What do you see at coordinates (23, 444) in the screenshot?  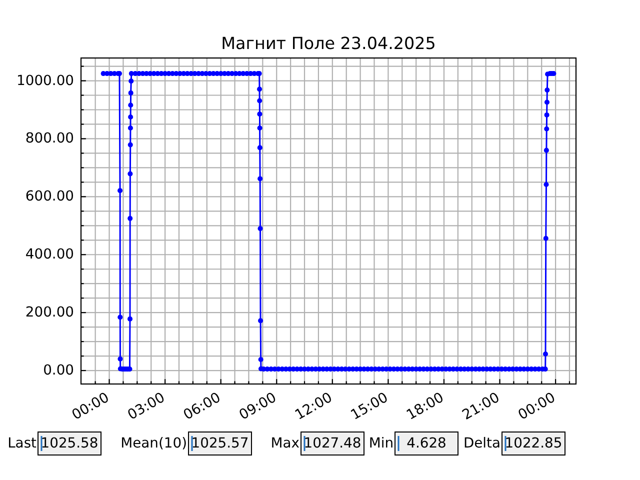 I see `text: Last` at bounding box center [23, 444].